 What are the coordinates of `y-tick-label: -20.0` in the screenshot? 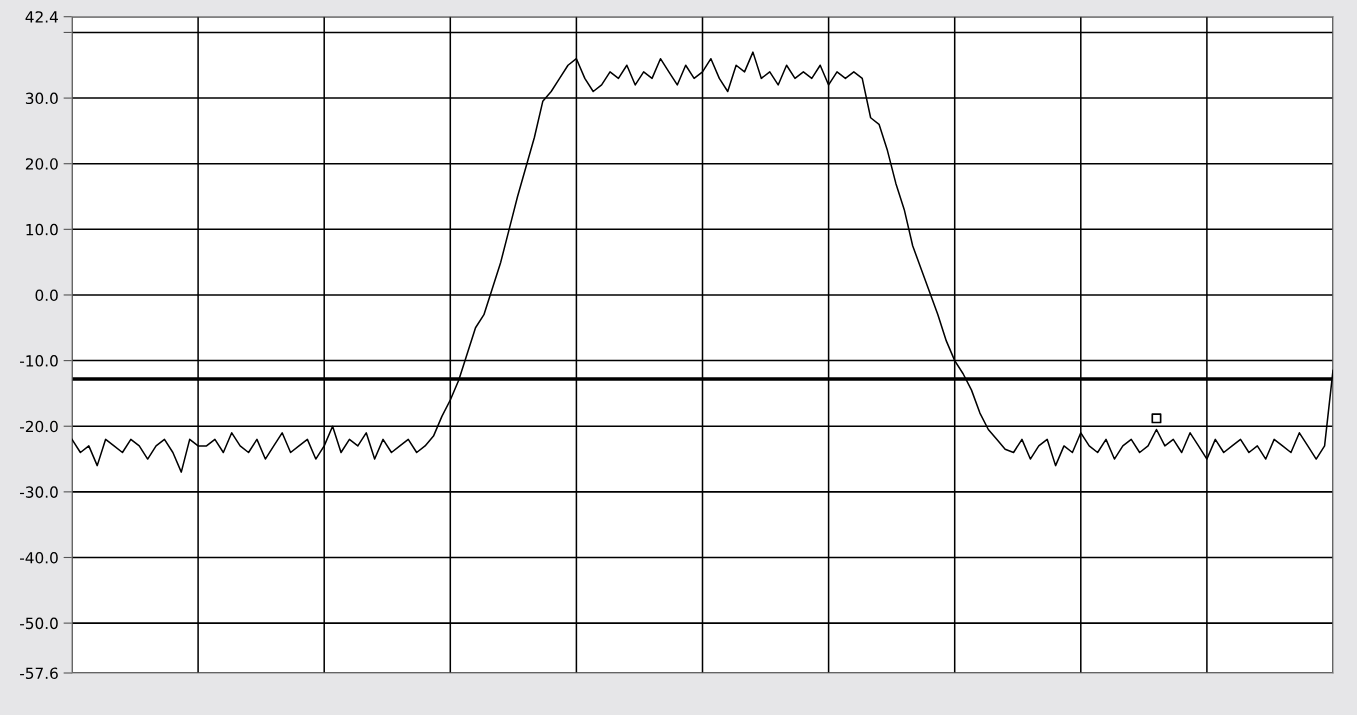 It's located at (39, 426).